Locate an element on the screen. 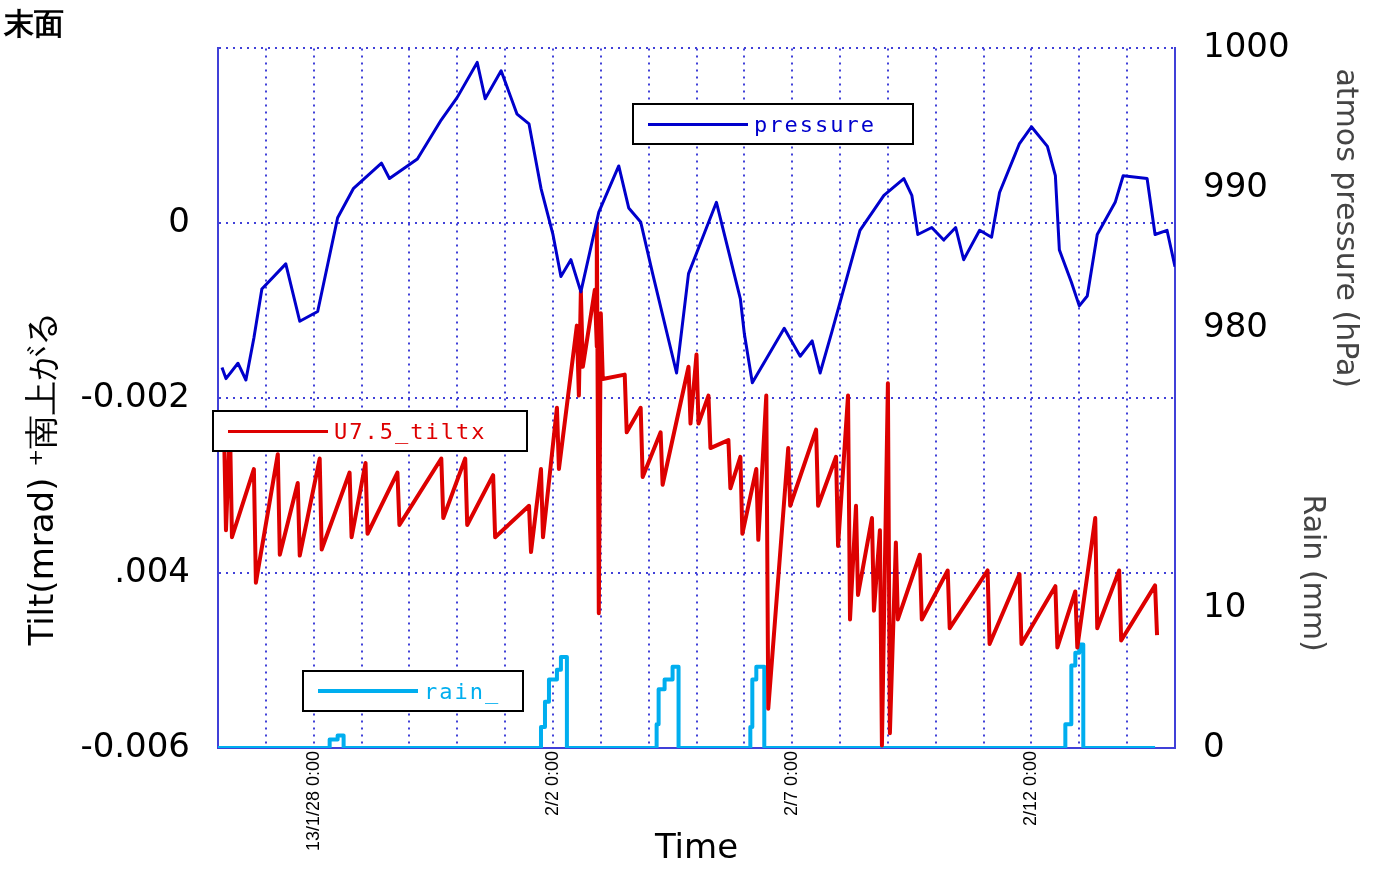  y2-axis-title: atmos pressure (hPa) is located at coordinates (1348, 228).